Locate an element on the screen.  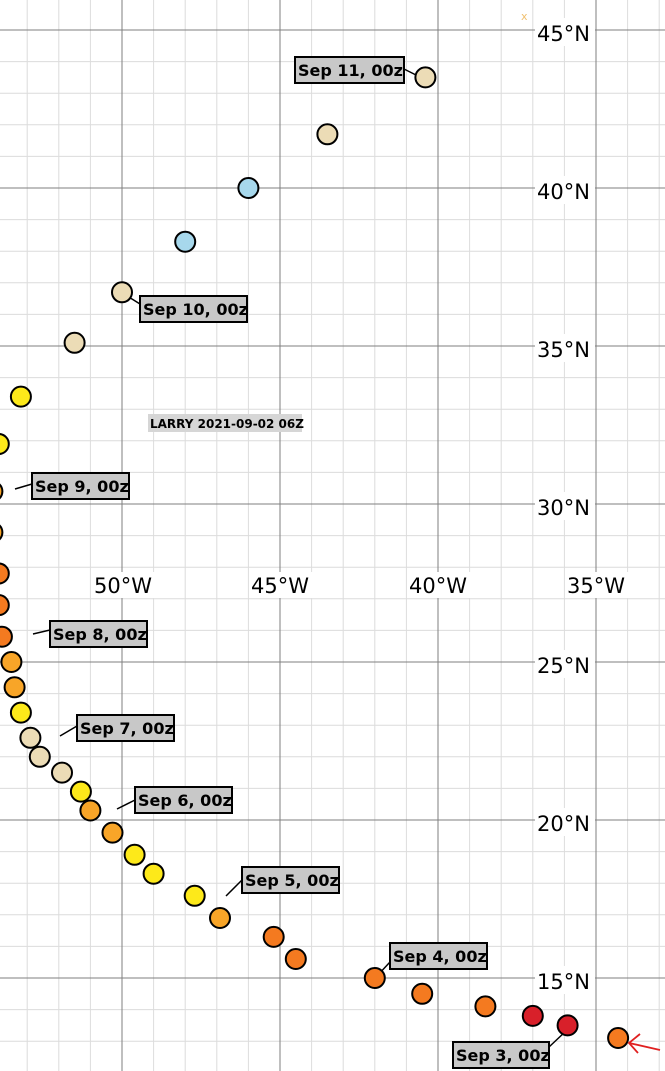
date-label-text: Sep 3, 00z is located at coordinates (503, 1055).